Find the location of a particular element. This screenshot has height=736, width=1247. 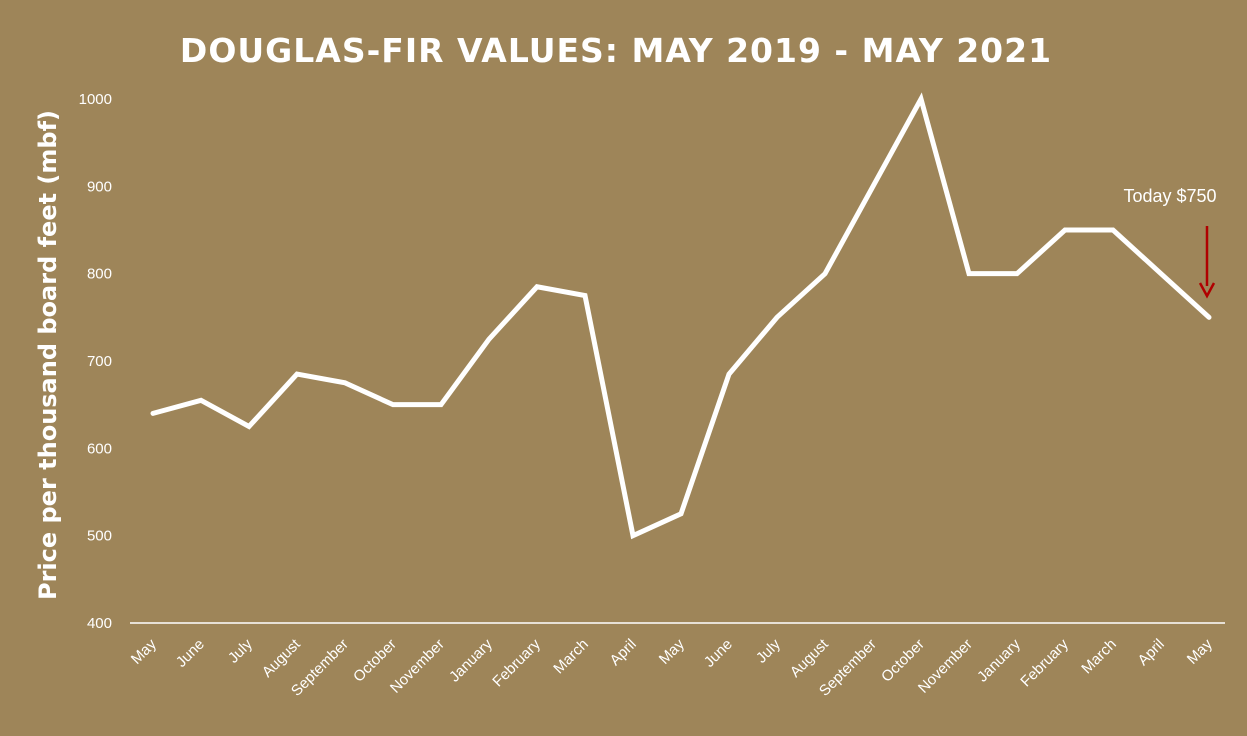

y-tick-label: 400 is located at coordinates (99, 623).